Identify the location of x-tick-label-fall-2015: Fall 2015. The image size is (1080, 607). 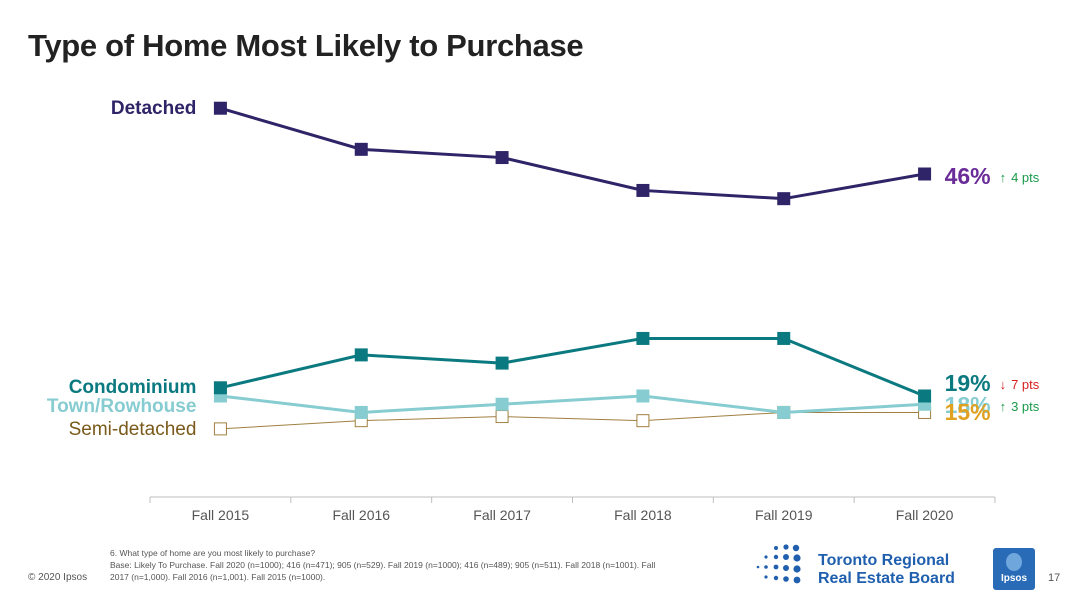
(221, 515).